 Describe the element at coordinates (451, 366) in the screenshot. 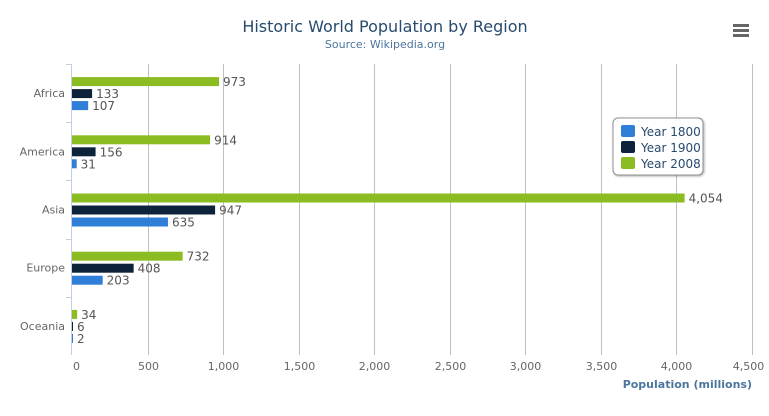

I see `tick-label: 2,500` at that location.